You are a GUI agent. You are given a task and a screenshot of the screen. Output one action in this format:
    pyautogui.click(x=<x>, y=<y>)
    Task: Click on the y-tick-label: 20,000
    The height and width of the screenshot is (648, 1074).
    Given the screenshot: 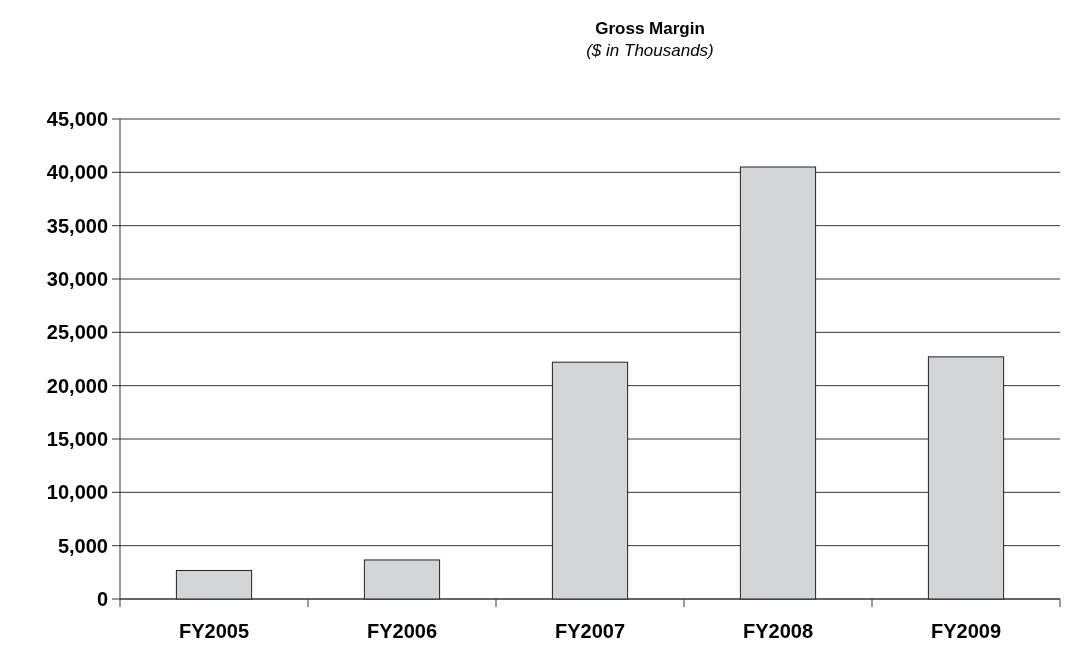 What is the action you would take?
    pyautogui.click(x=77, y=385)
    